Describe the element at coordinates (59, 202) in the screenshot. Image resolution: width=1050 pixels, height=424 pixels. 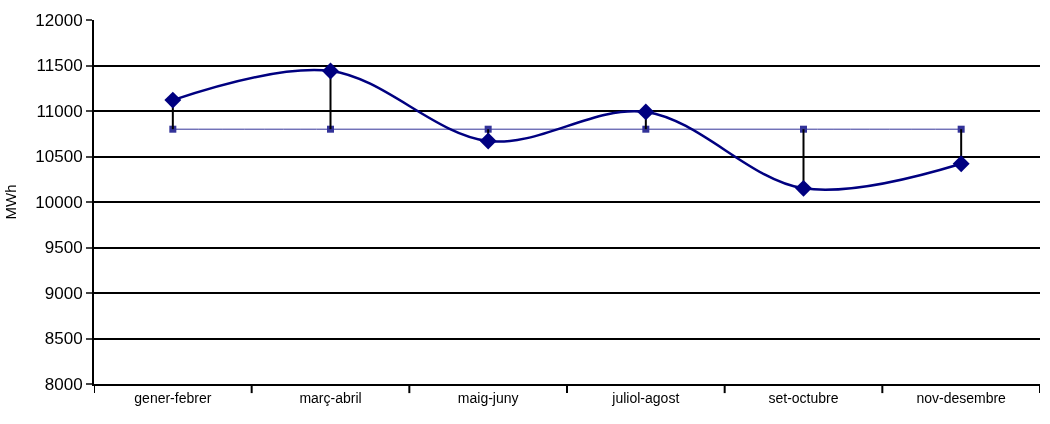
I see `y-tick-label: 10000` at that location.